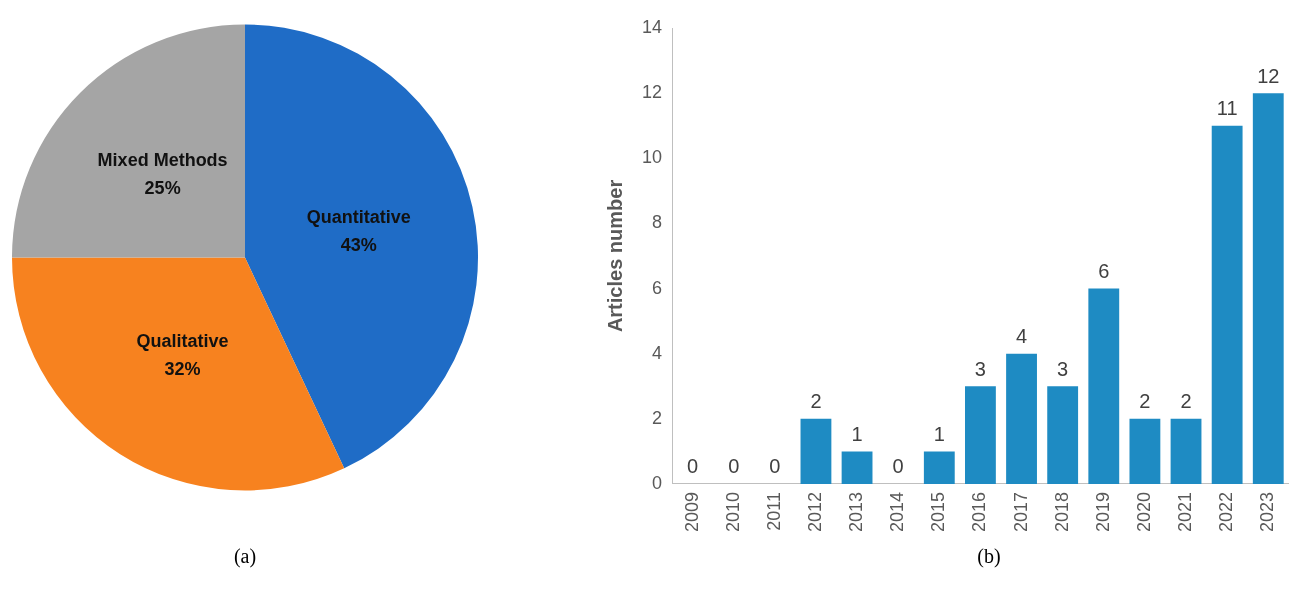  I want to click on y-tick-label: 0, so click(657, 482).